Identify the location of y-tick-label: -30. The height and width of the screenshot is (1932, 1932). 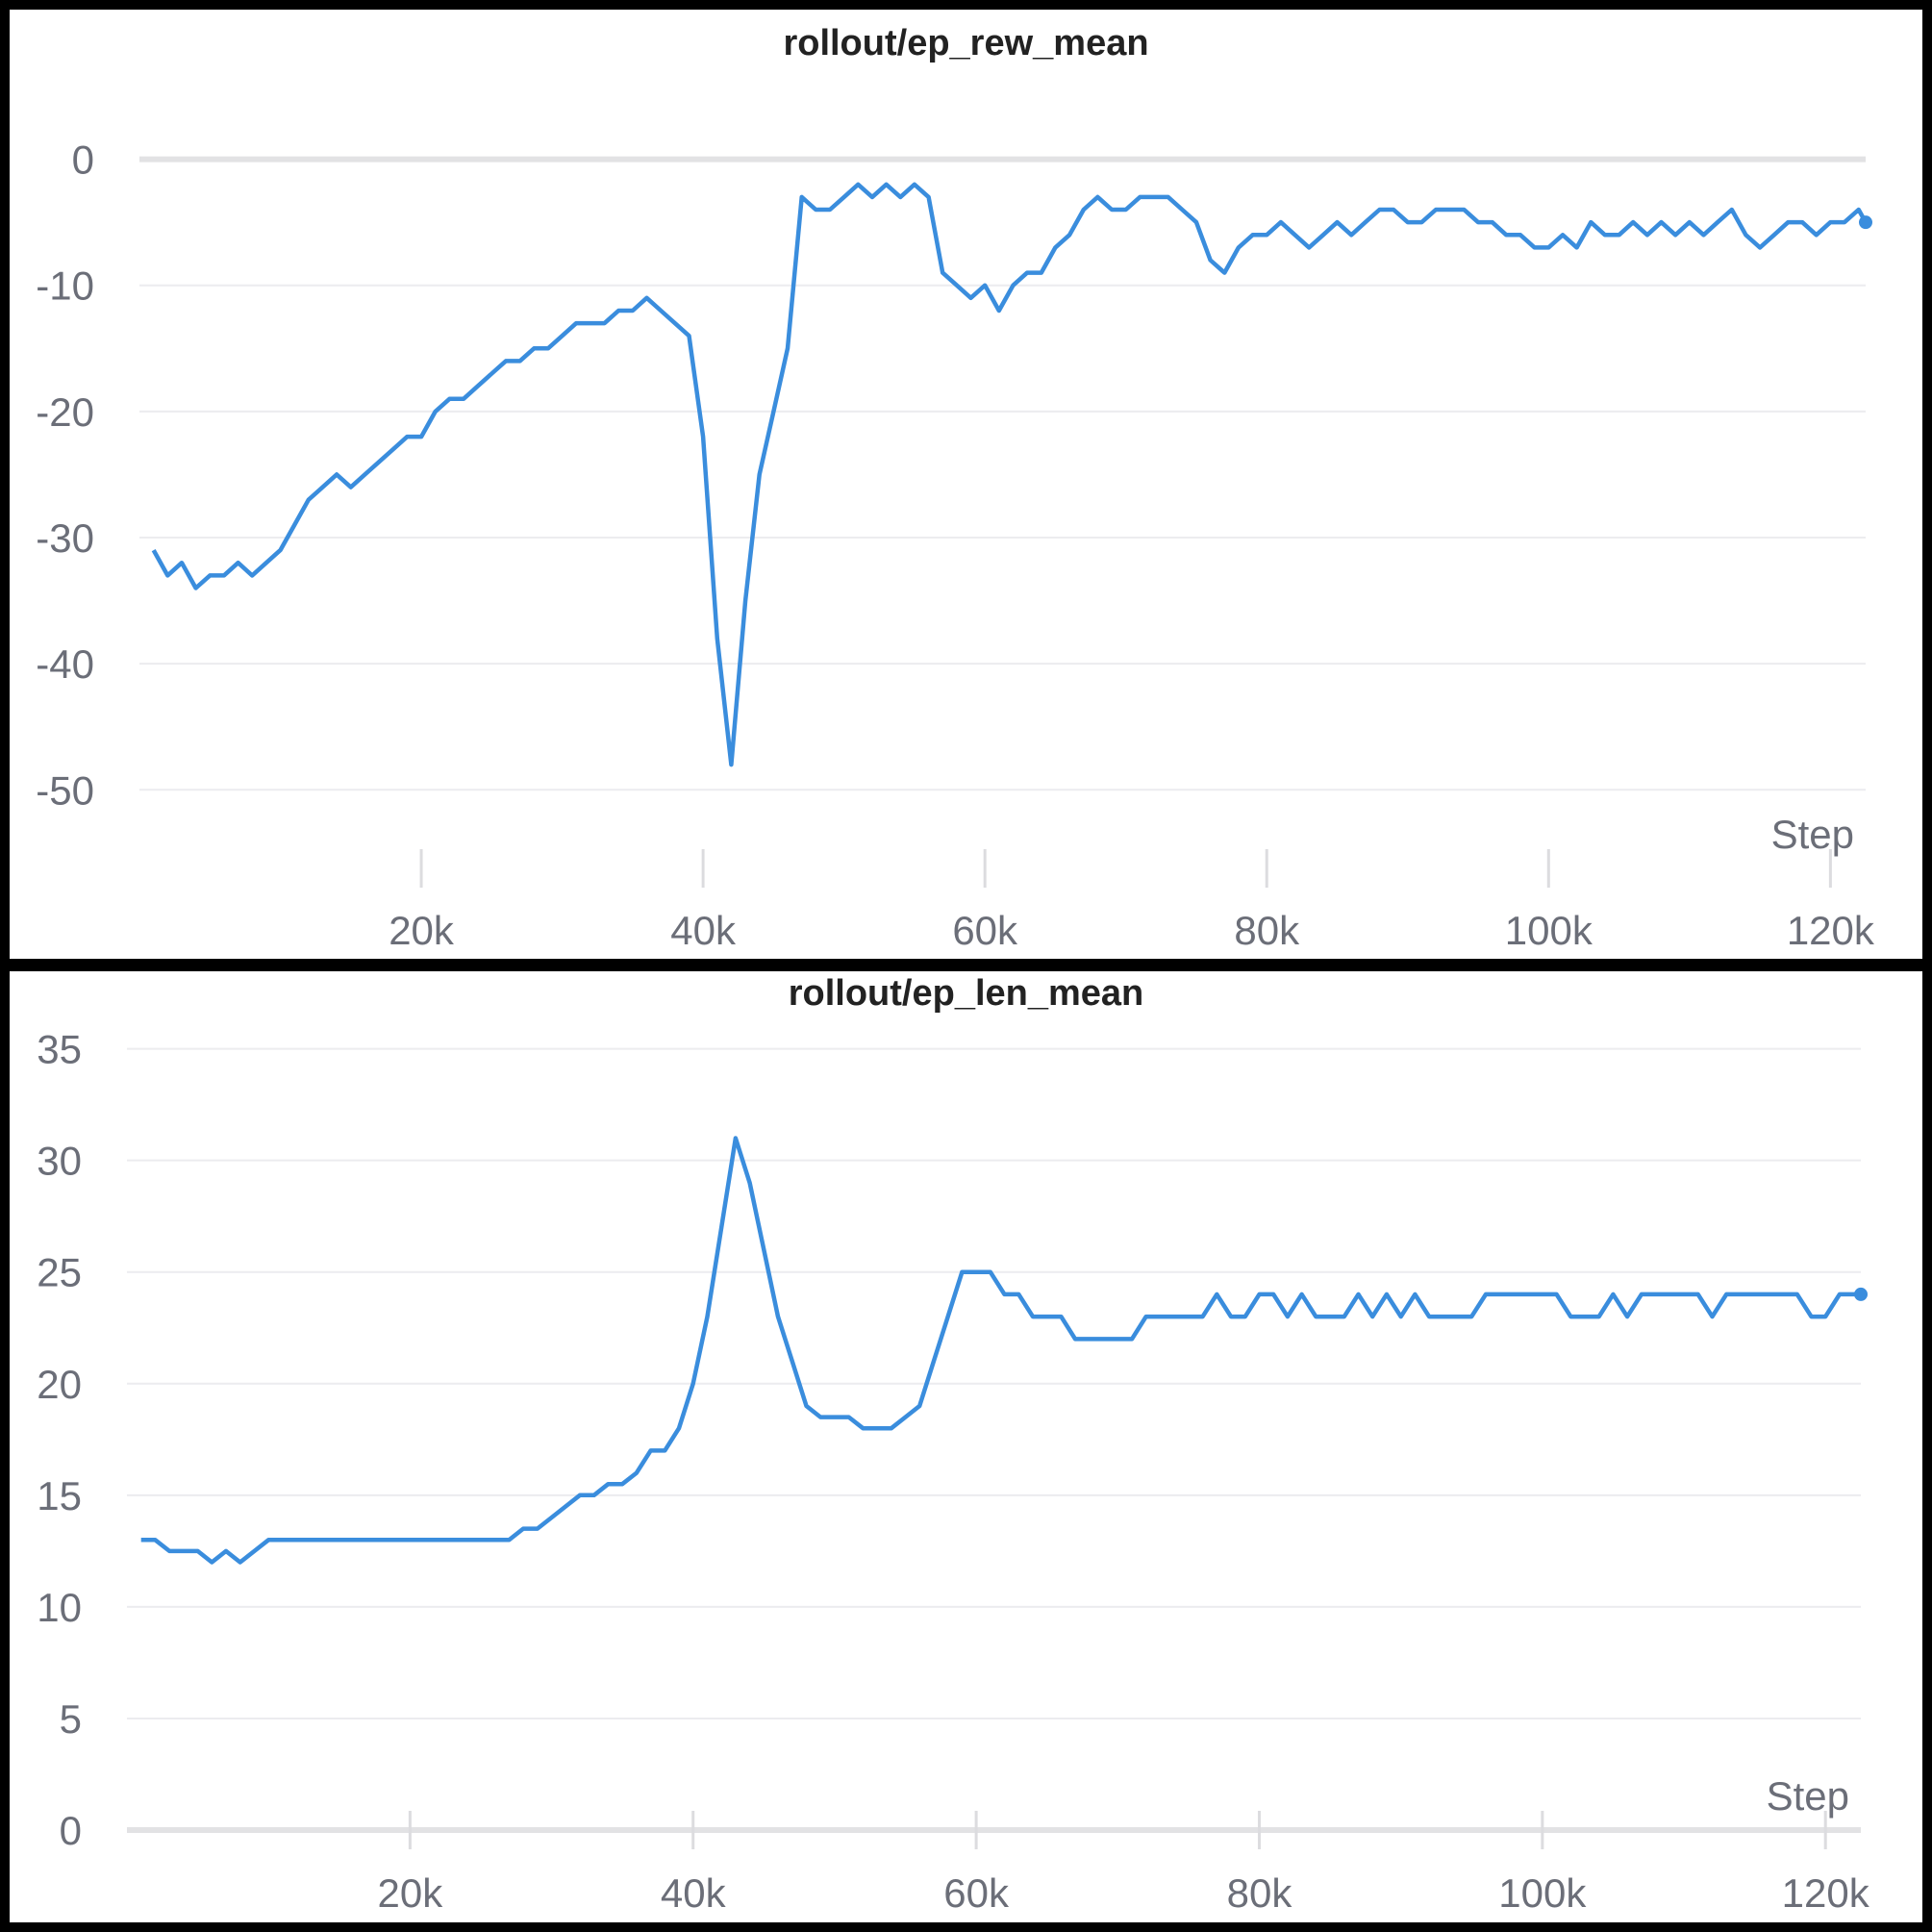
(65, 538).